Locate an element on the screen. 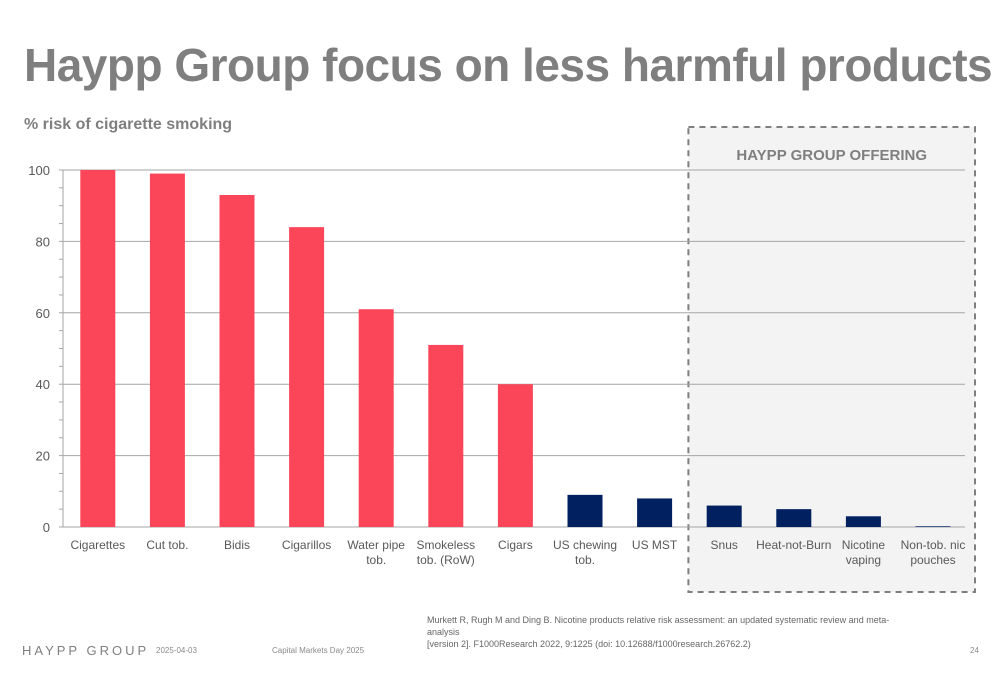 The height and width of the screenshot is (685, 1000). x-tick-label: US MST is located at coordinates (655, 545).